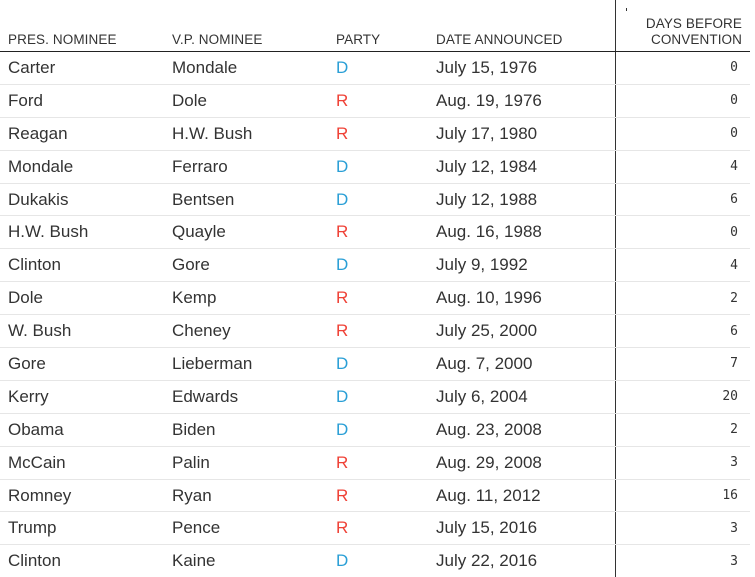 Image resolution: width=755 pixels, height=577 pixels. What do you see at coordinates (82, 495) in the screenshot?
I see `cell-pres-nominee: Romney` at bounding box center [82, 495].